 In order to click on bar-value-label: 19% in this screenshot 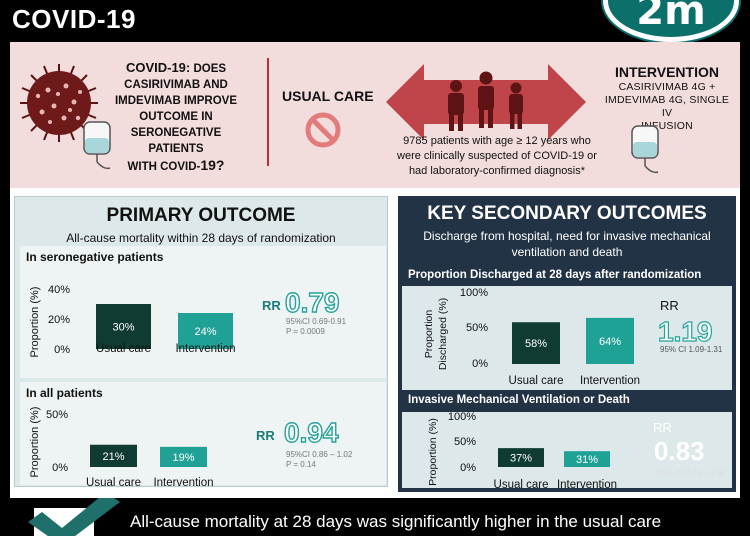, I will do `click(183, 458)`.